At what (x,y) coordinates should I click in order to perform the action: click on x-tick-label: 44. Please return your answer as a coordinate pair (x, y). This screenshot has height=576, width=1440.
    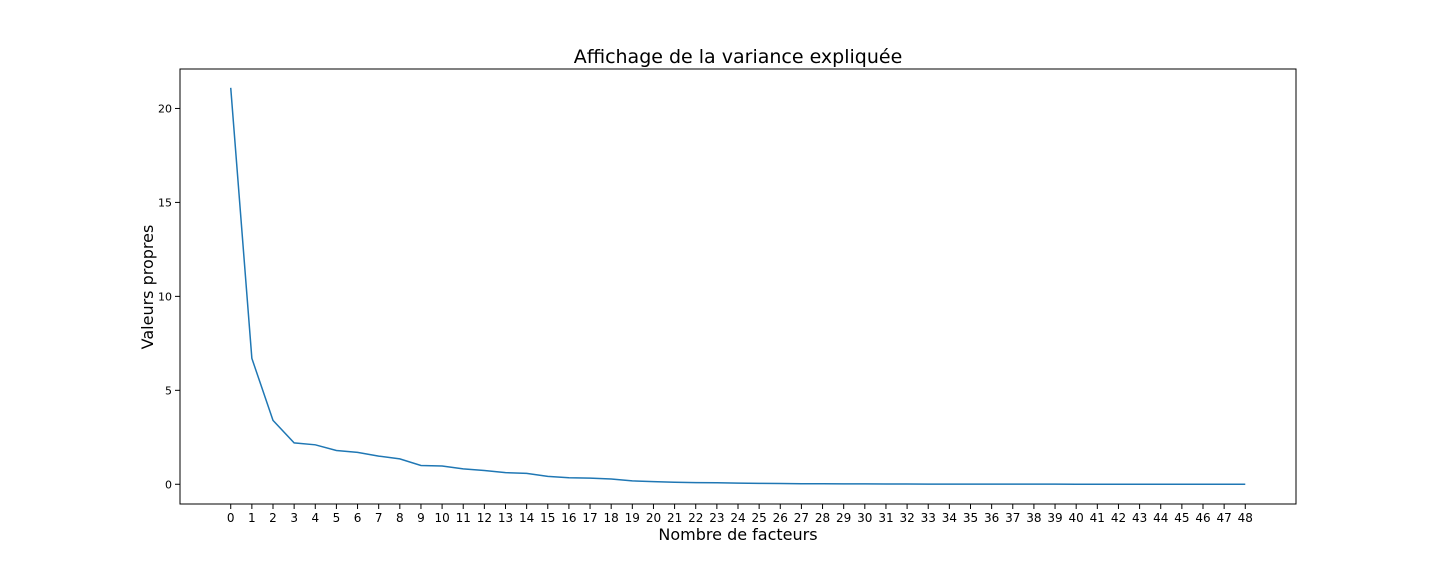
    Looking at the image, I should click on (1160, 518).